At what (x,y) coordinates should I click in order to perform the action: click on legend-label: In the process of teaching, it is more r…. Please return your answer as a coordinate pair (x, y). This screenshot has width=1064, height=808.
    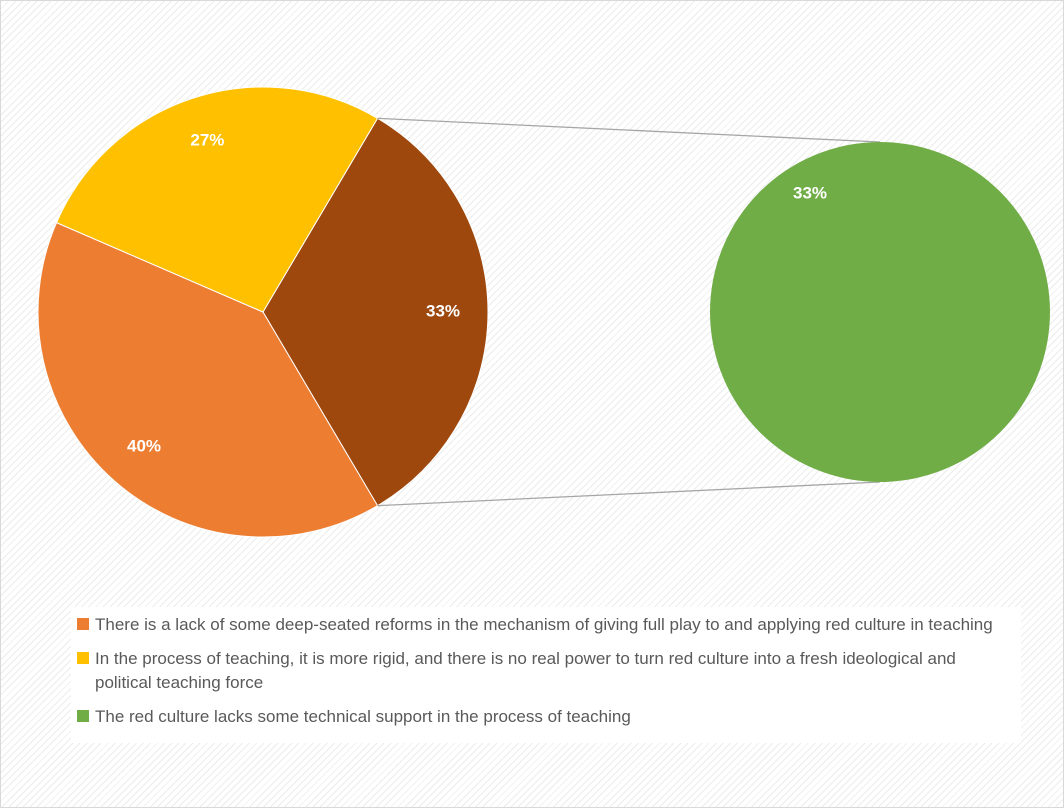
    Looking at the image, I should click on (525, 670).